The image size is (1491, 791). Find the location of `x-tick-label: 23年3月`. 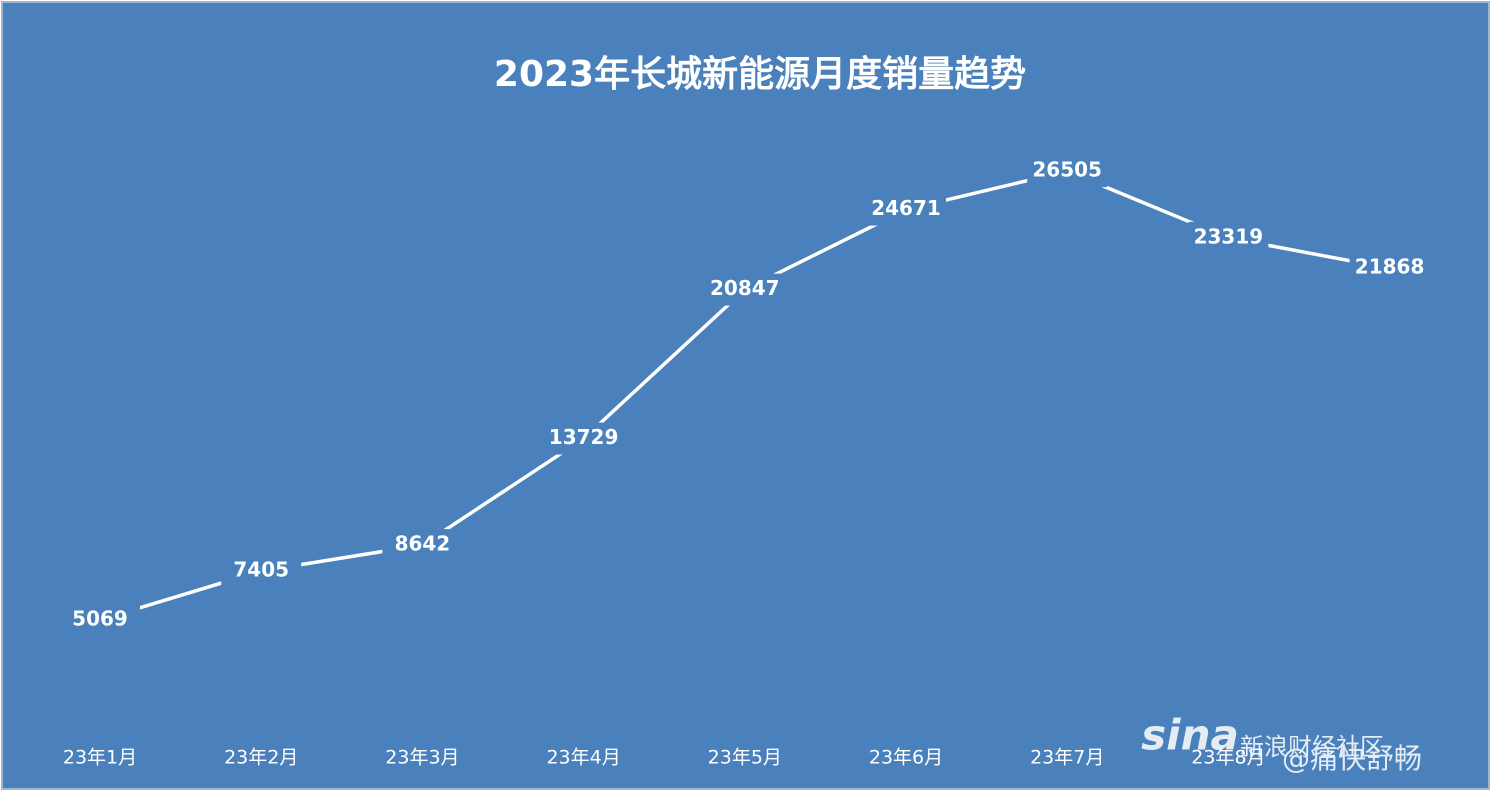

x-tick-label: 23年3月 is located at coordinates (422, 758).